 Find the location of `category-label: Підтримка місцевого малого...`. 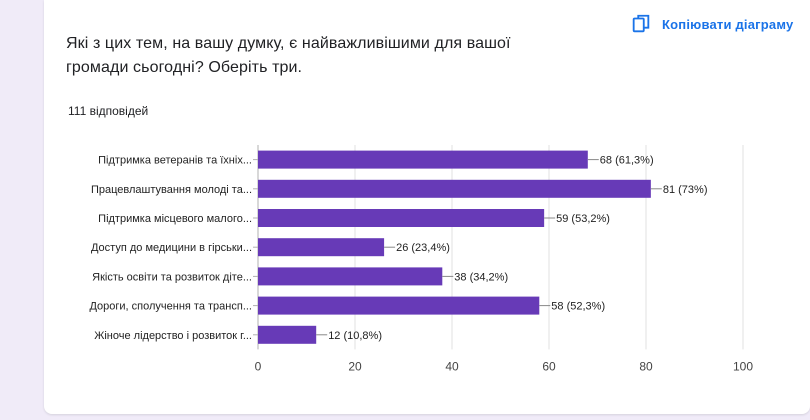

category-label: Підтримка місцевого малого... is located at coordinates (175, 219).